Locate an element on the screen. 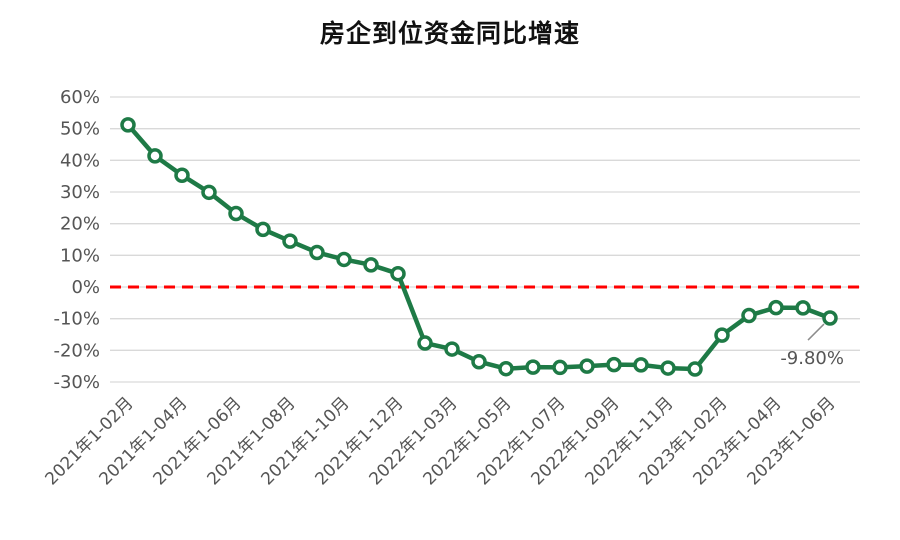 The height and width of the screenshot is (540, 900). annotation-label: -9.80% is located at coordinates (812, 358).